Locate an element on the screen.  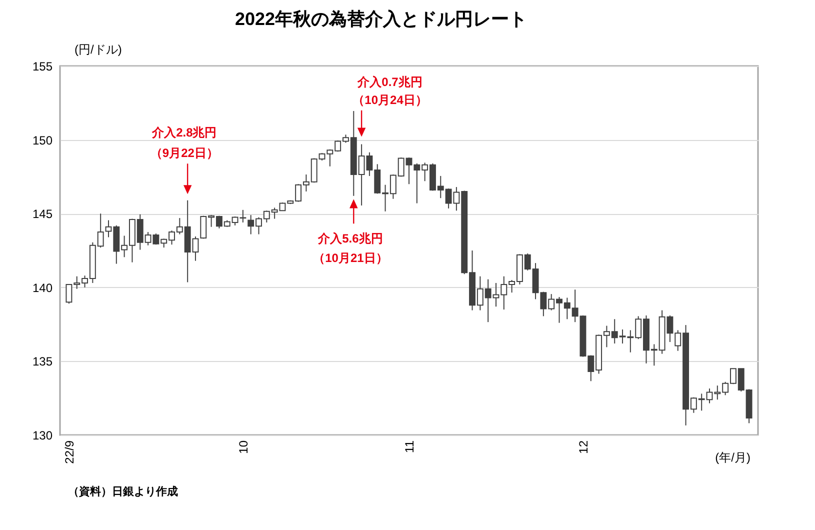
y-tick-label: 135 is located at coordinates (42, 361).